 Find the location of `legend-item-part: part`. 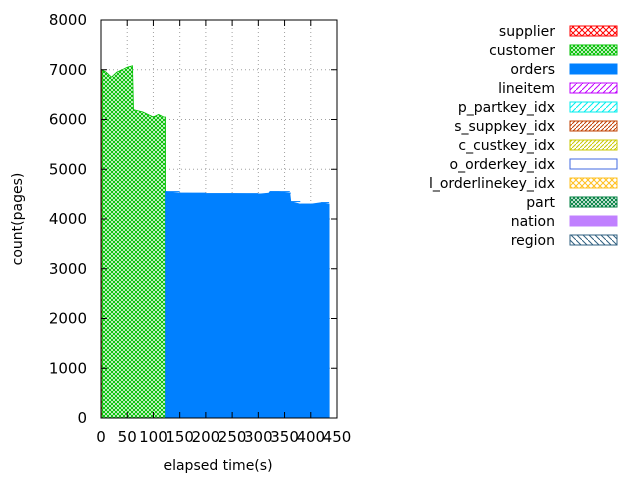

legend-item-part: part is located at coordinates (572, 203).